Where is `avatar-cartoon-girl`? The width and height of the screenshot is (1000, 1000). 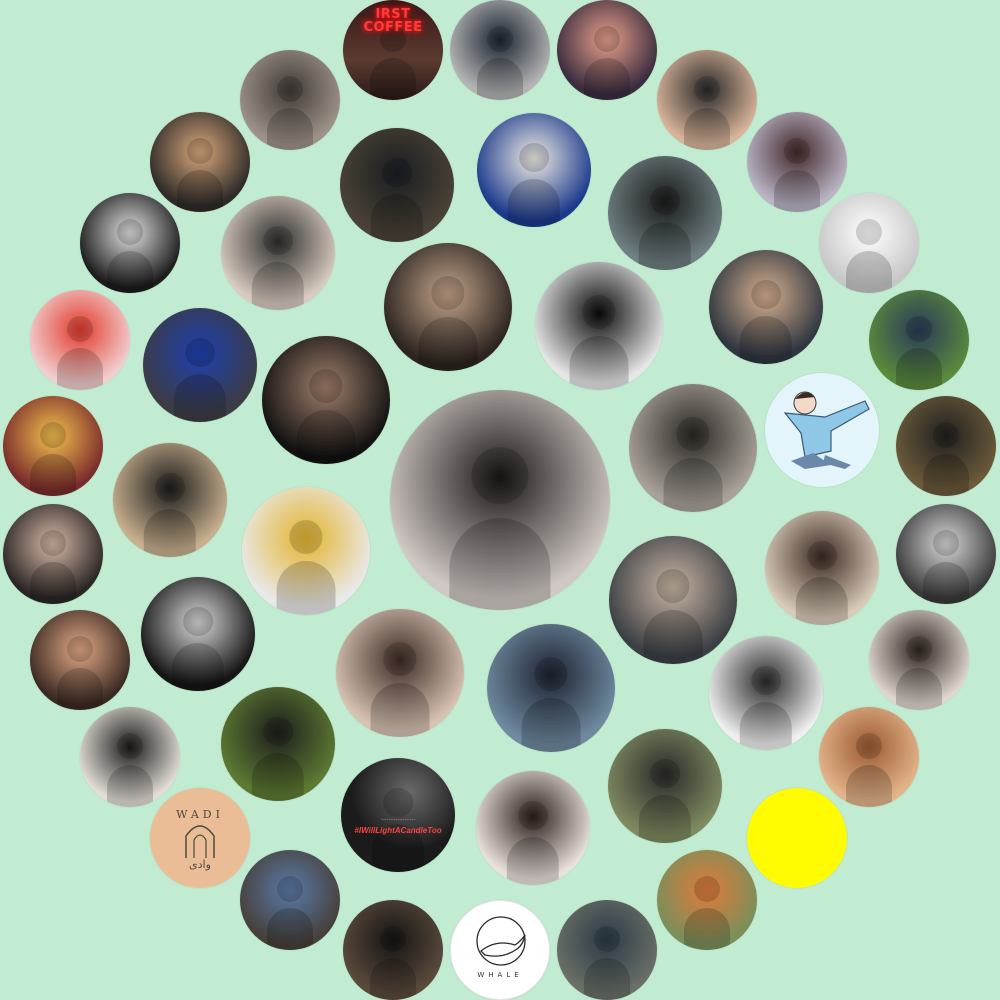
avatar-cartoon-girl is located at coordinates (822, 430).